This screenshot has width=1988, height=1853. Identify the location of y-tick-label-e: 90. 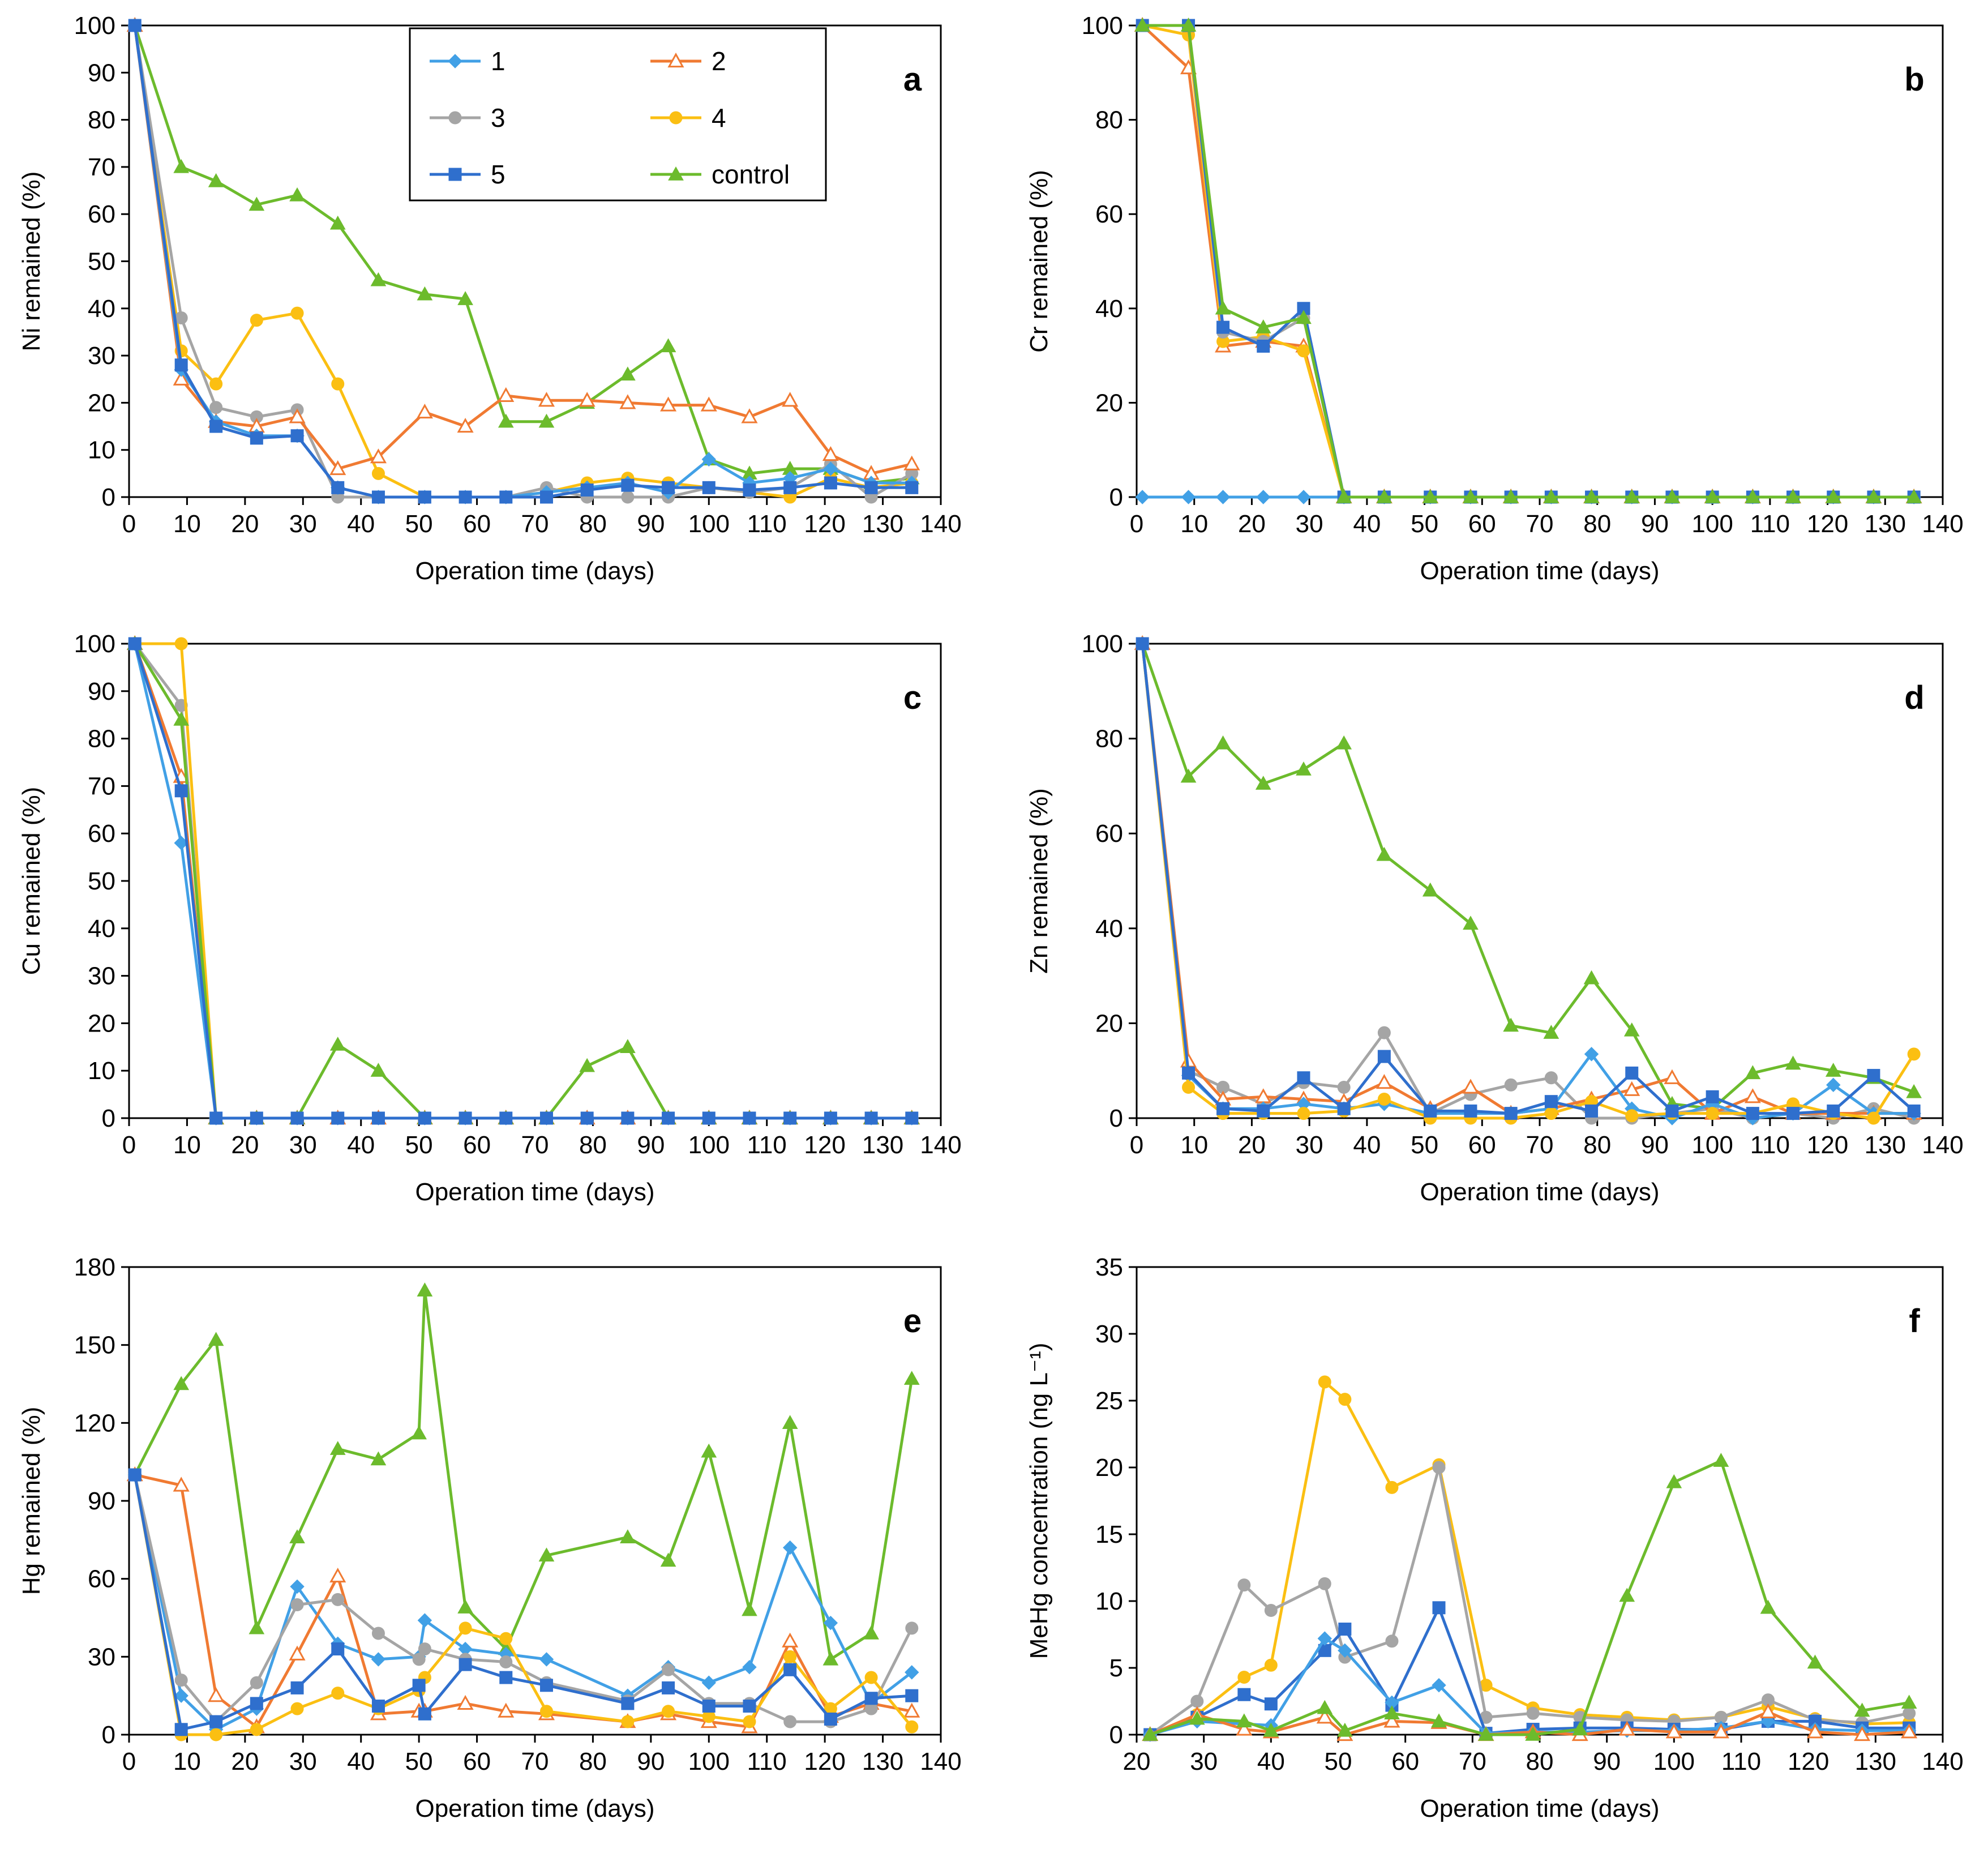
(101, 1501).